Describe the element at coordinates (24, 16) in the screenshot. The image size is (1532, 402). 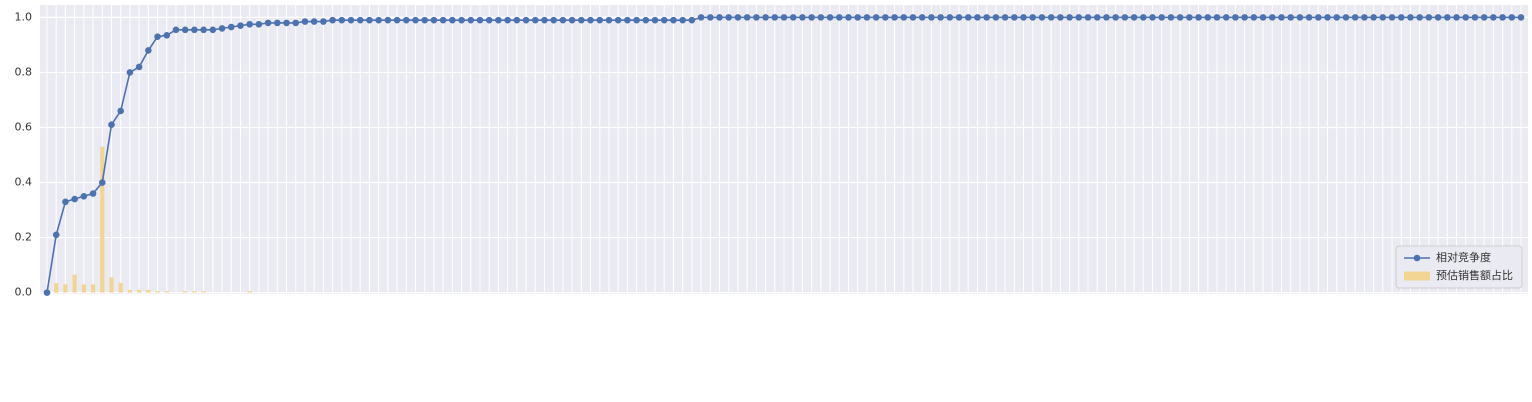
I see `y-tick-label: 1.0` at that location.